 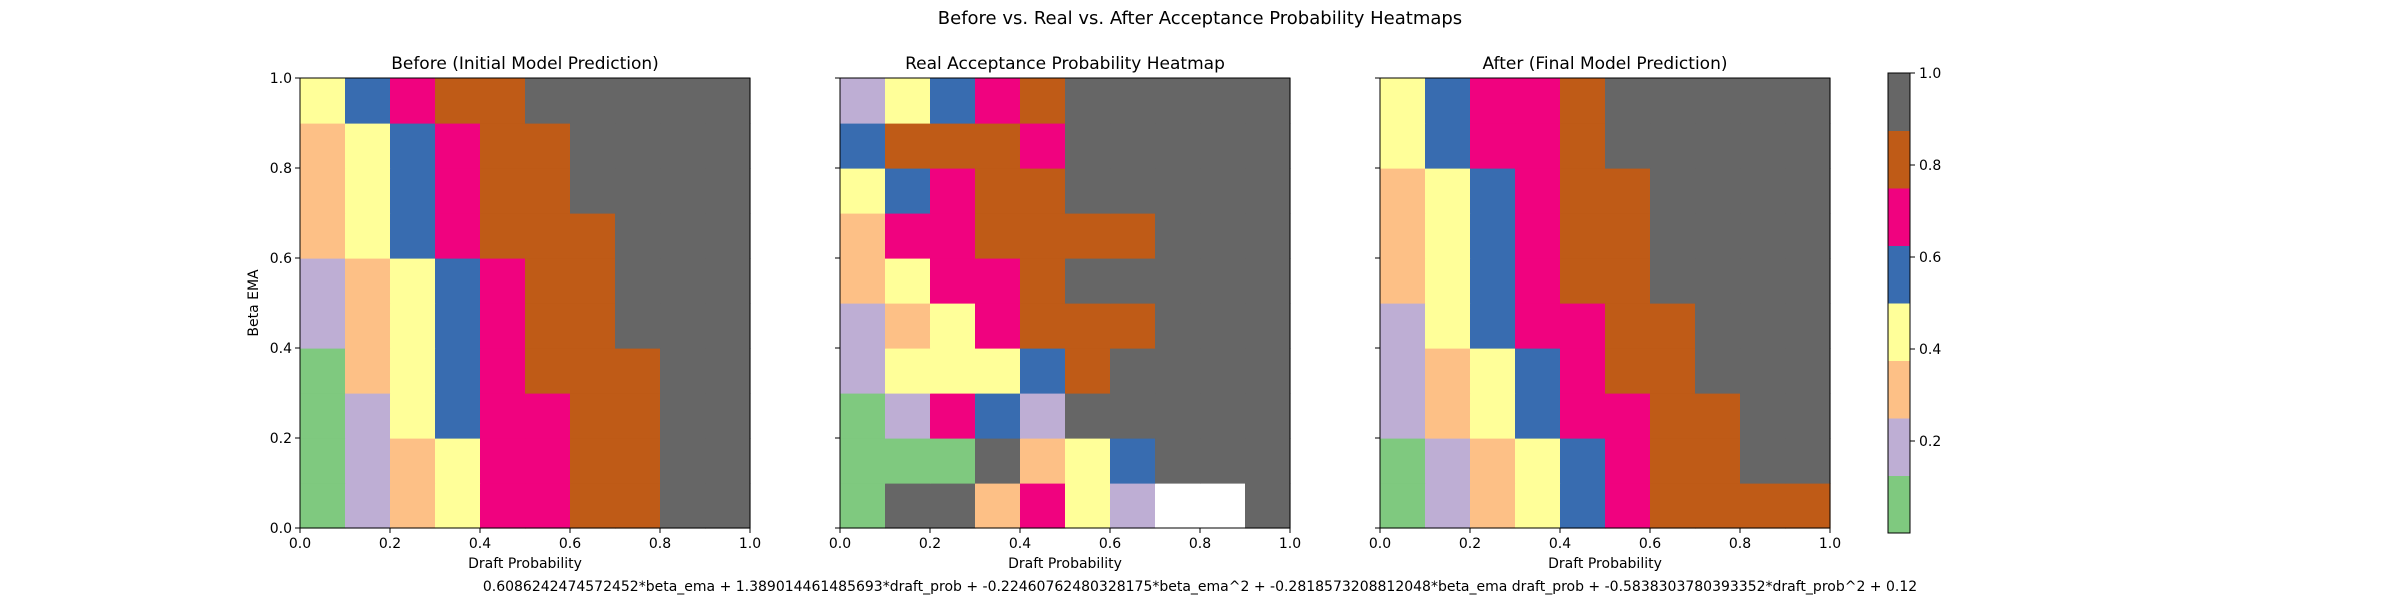 What do you see at coordinates (1930, 350) in the screenshot?
I see `colorbar-tick-label: 0.4` at bounding box center [1930, 350].